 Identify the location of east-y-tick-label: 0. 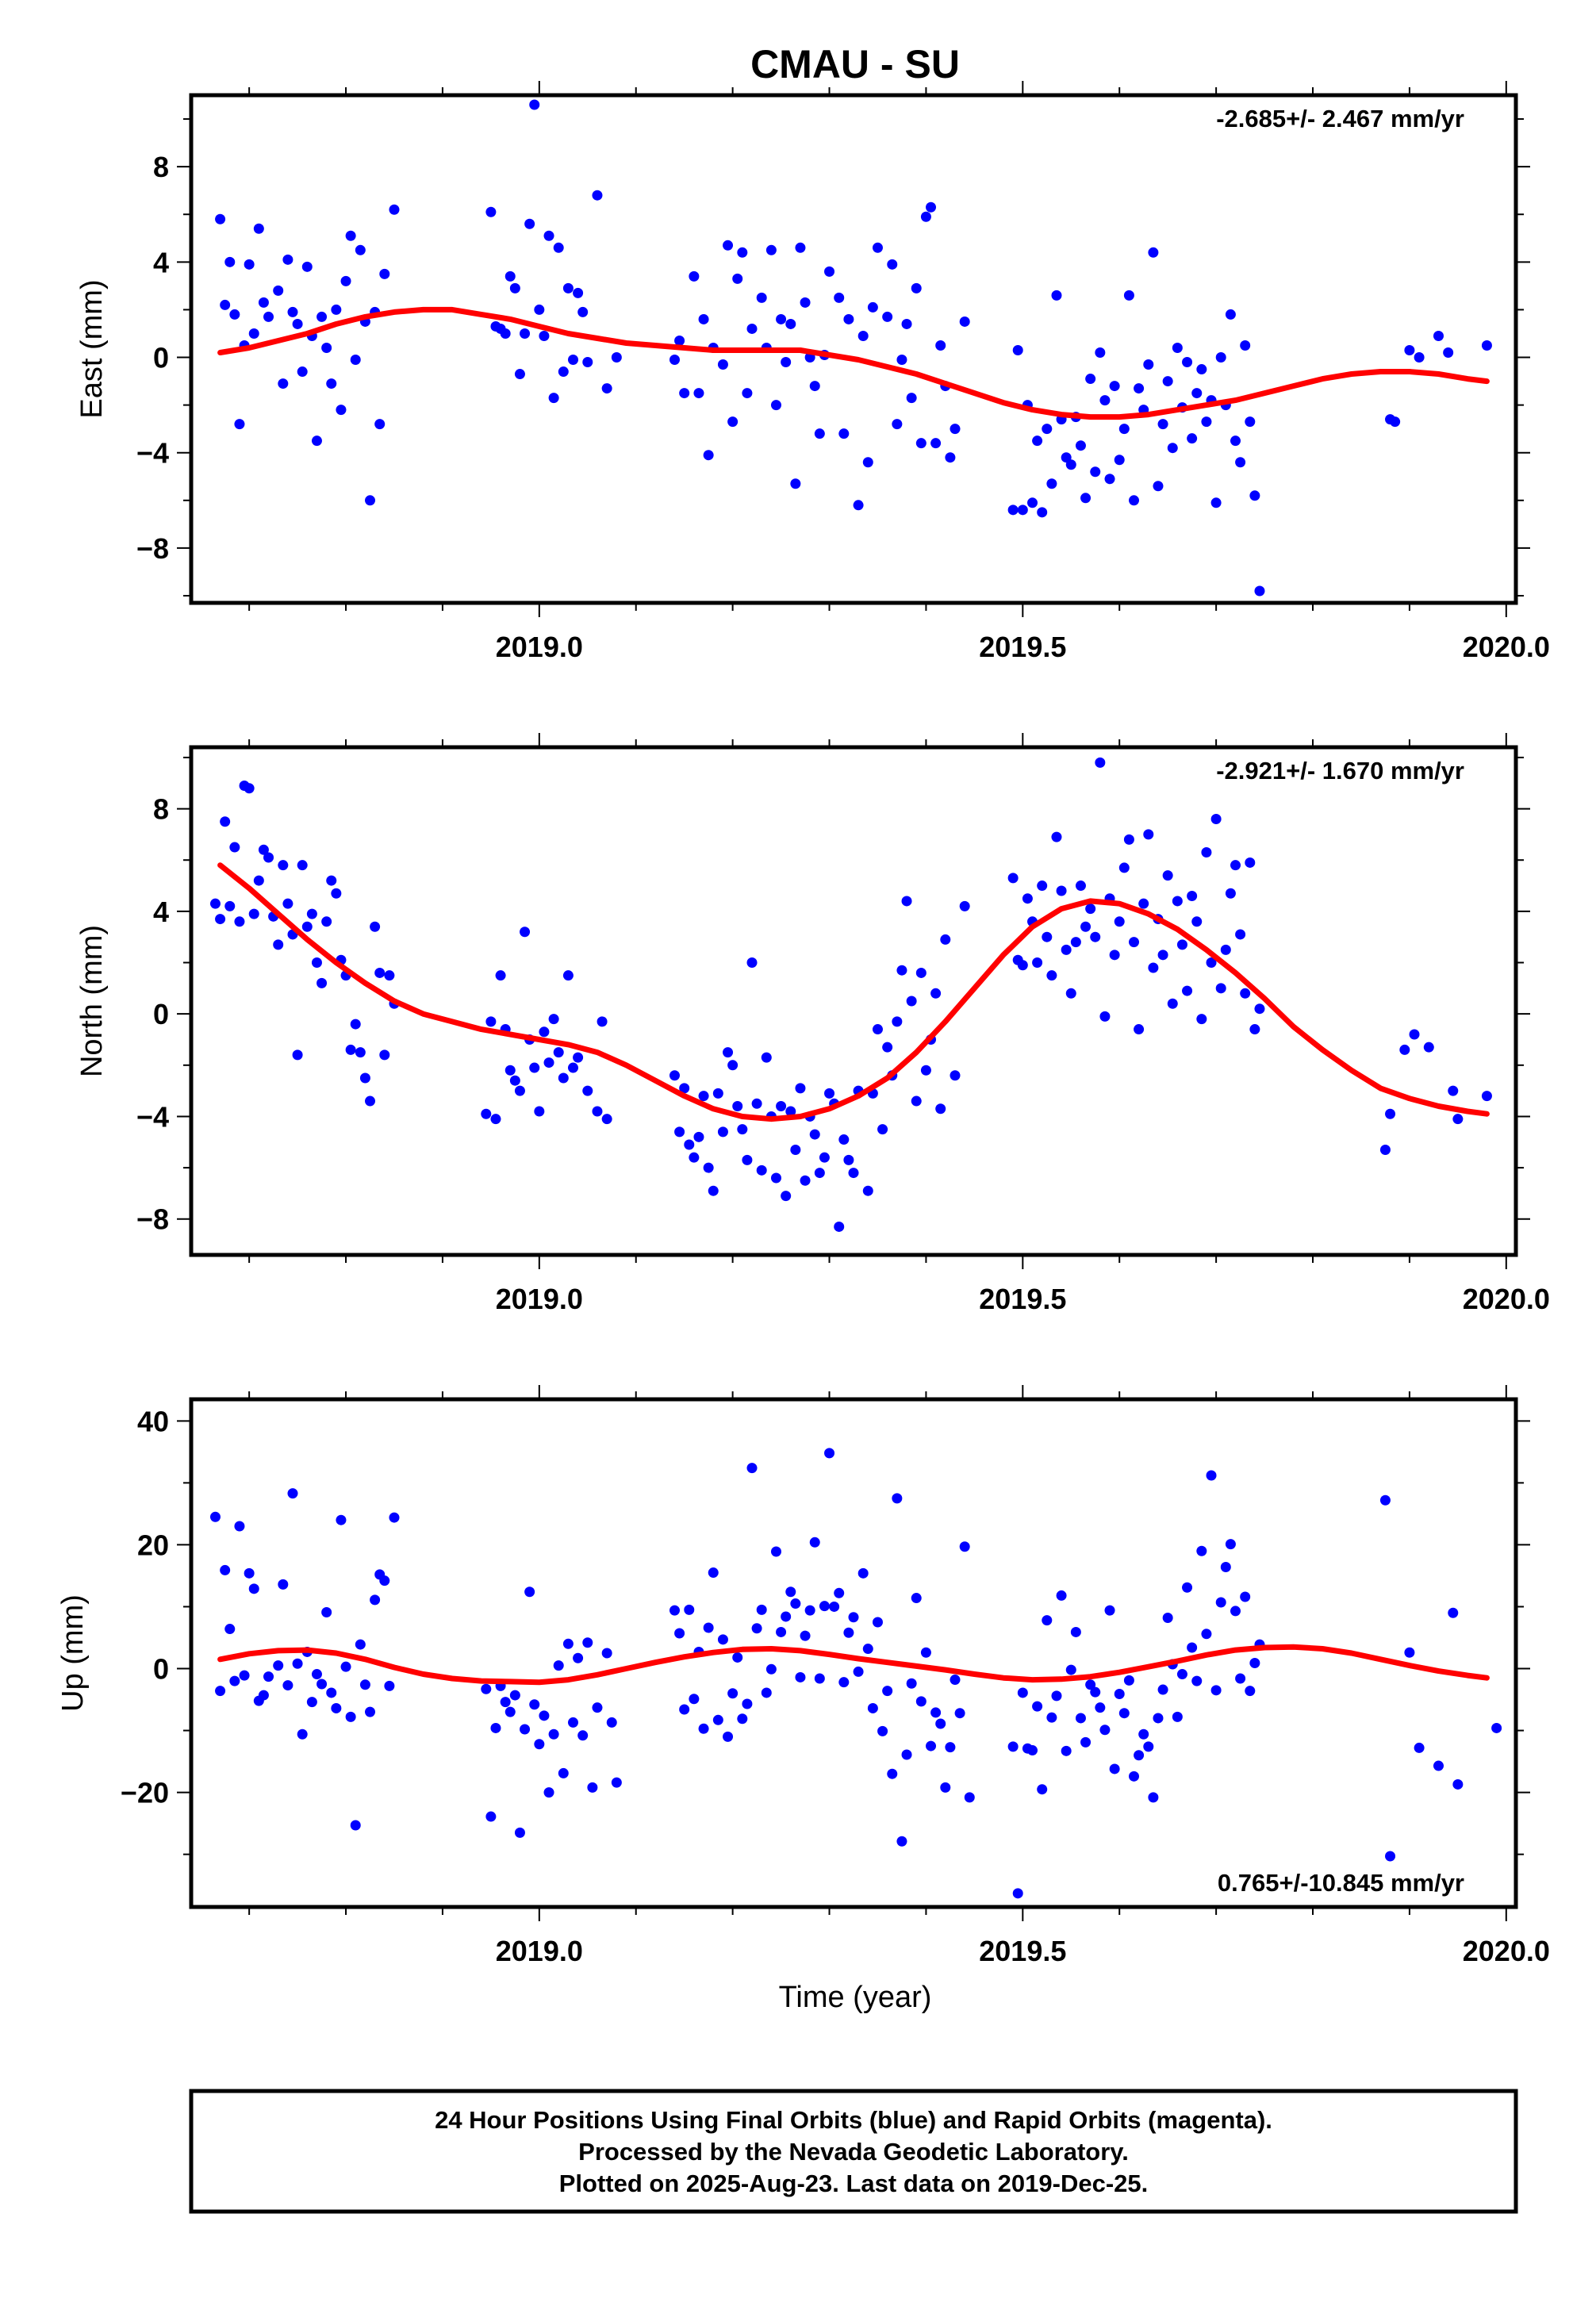
(161, 358).